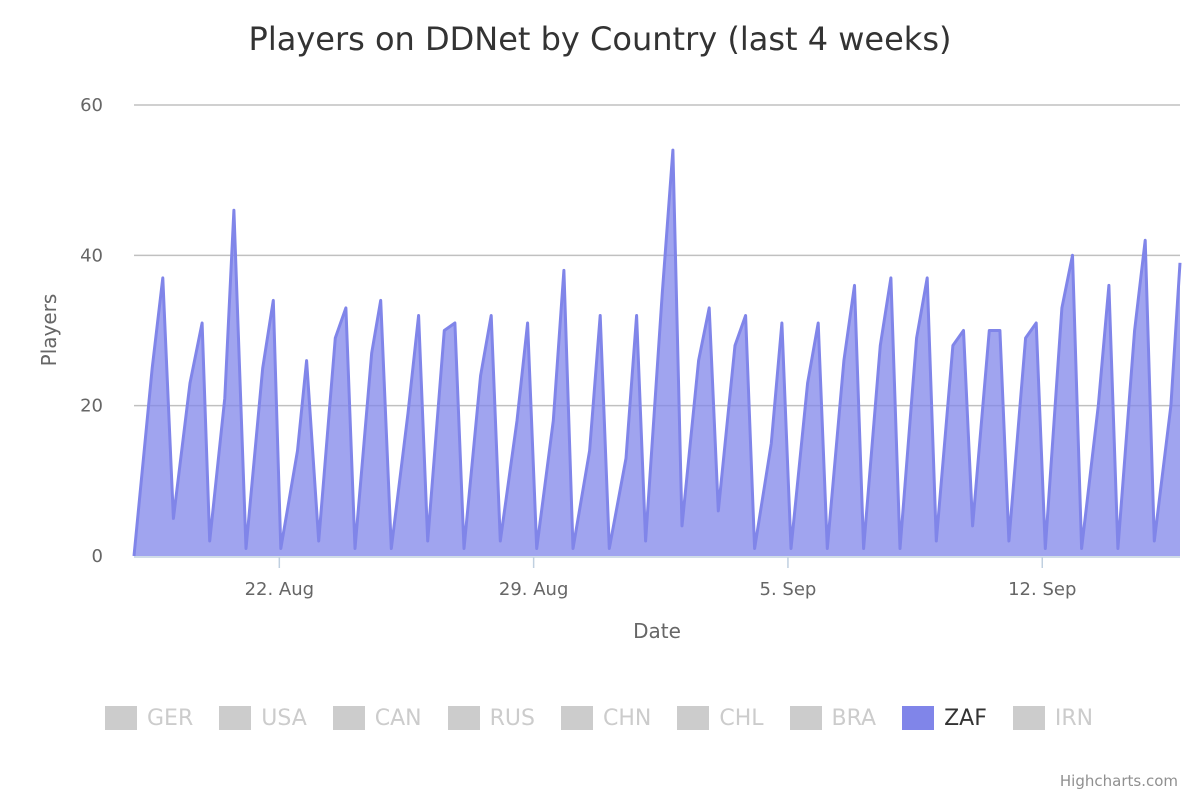 The image size is (1200, 800). Describe the element at coordinates (91, 105) in the screenshot. I see `y-tick-label: 60` at that location.